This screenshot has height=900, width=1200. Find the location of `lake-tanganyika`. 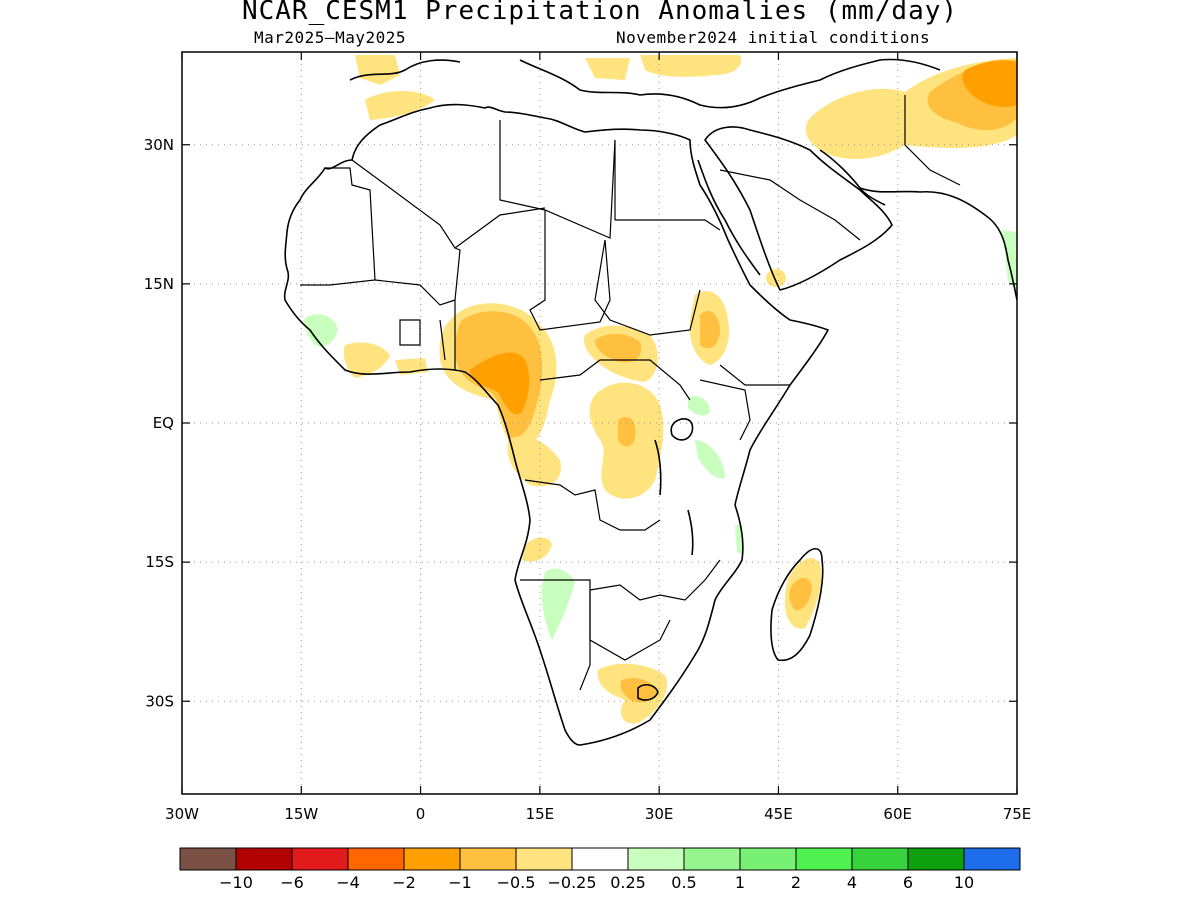

lake-tanganyika is located at coordinates (658, 467).